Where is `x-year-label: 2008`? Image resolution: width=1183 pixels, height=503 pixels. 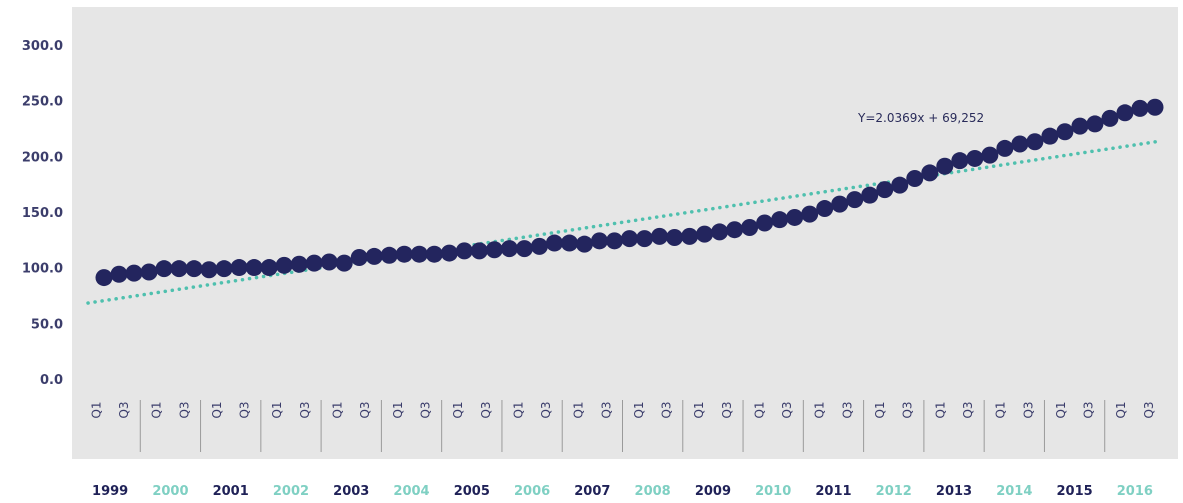
x-year-label: 2008 is located at coordinates (653, 491).